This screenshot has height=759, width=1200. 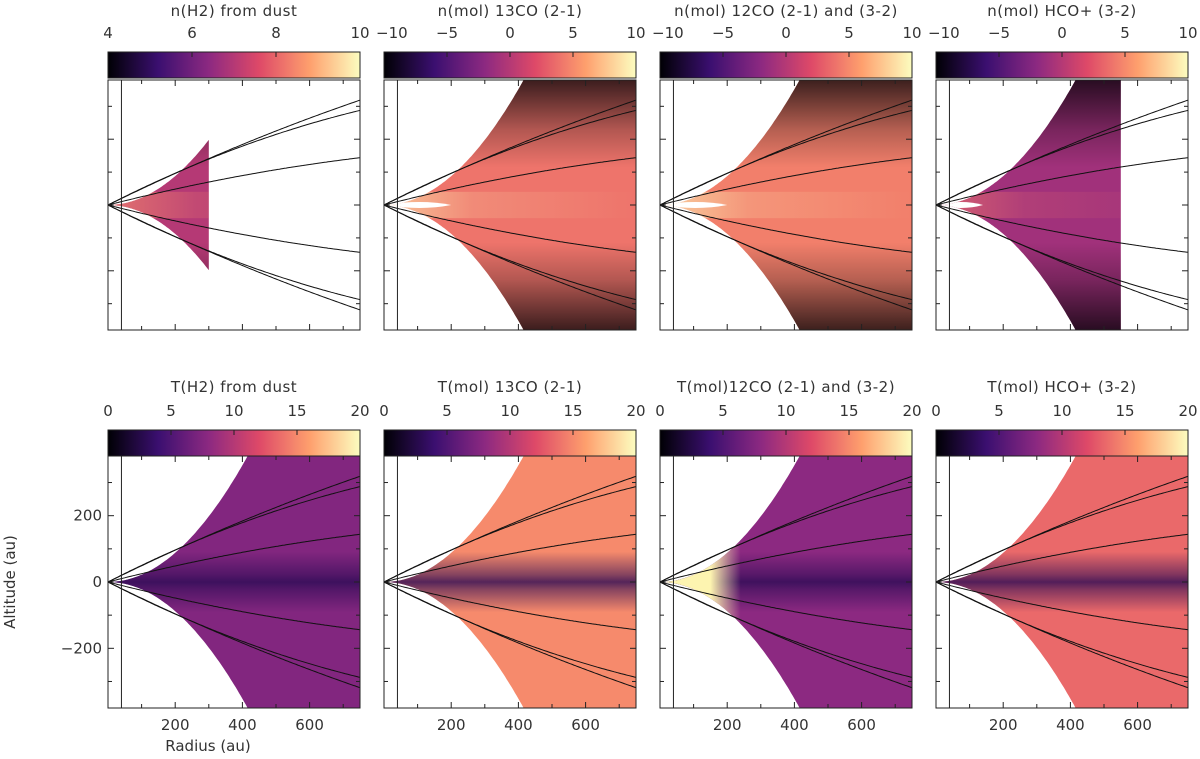 I want to click on panel-title: n(mol) 12CO (2-1) and (3-2), so click(x=786, y=11).